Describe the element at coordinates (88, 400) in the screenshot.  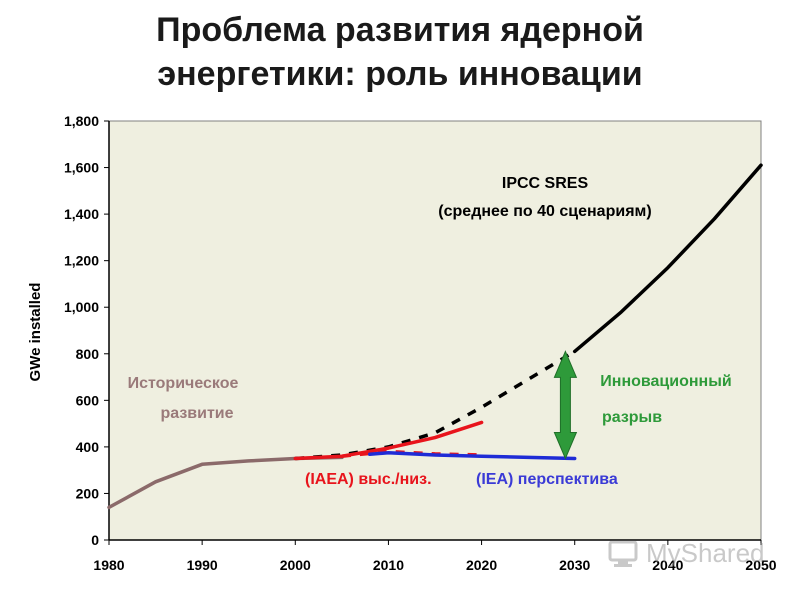
I see `y-tick-label: 600` at that location.